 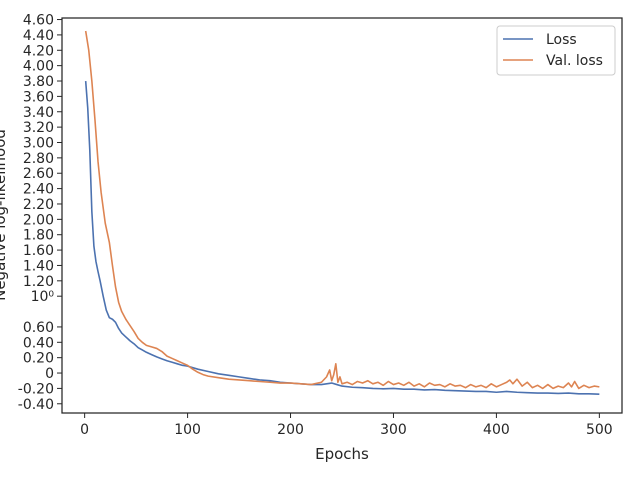 What do you see at coordinates (38, 174) in the screenshot?
I see `y-tick-label: 2.60` at bounding box center [38, 174].